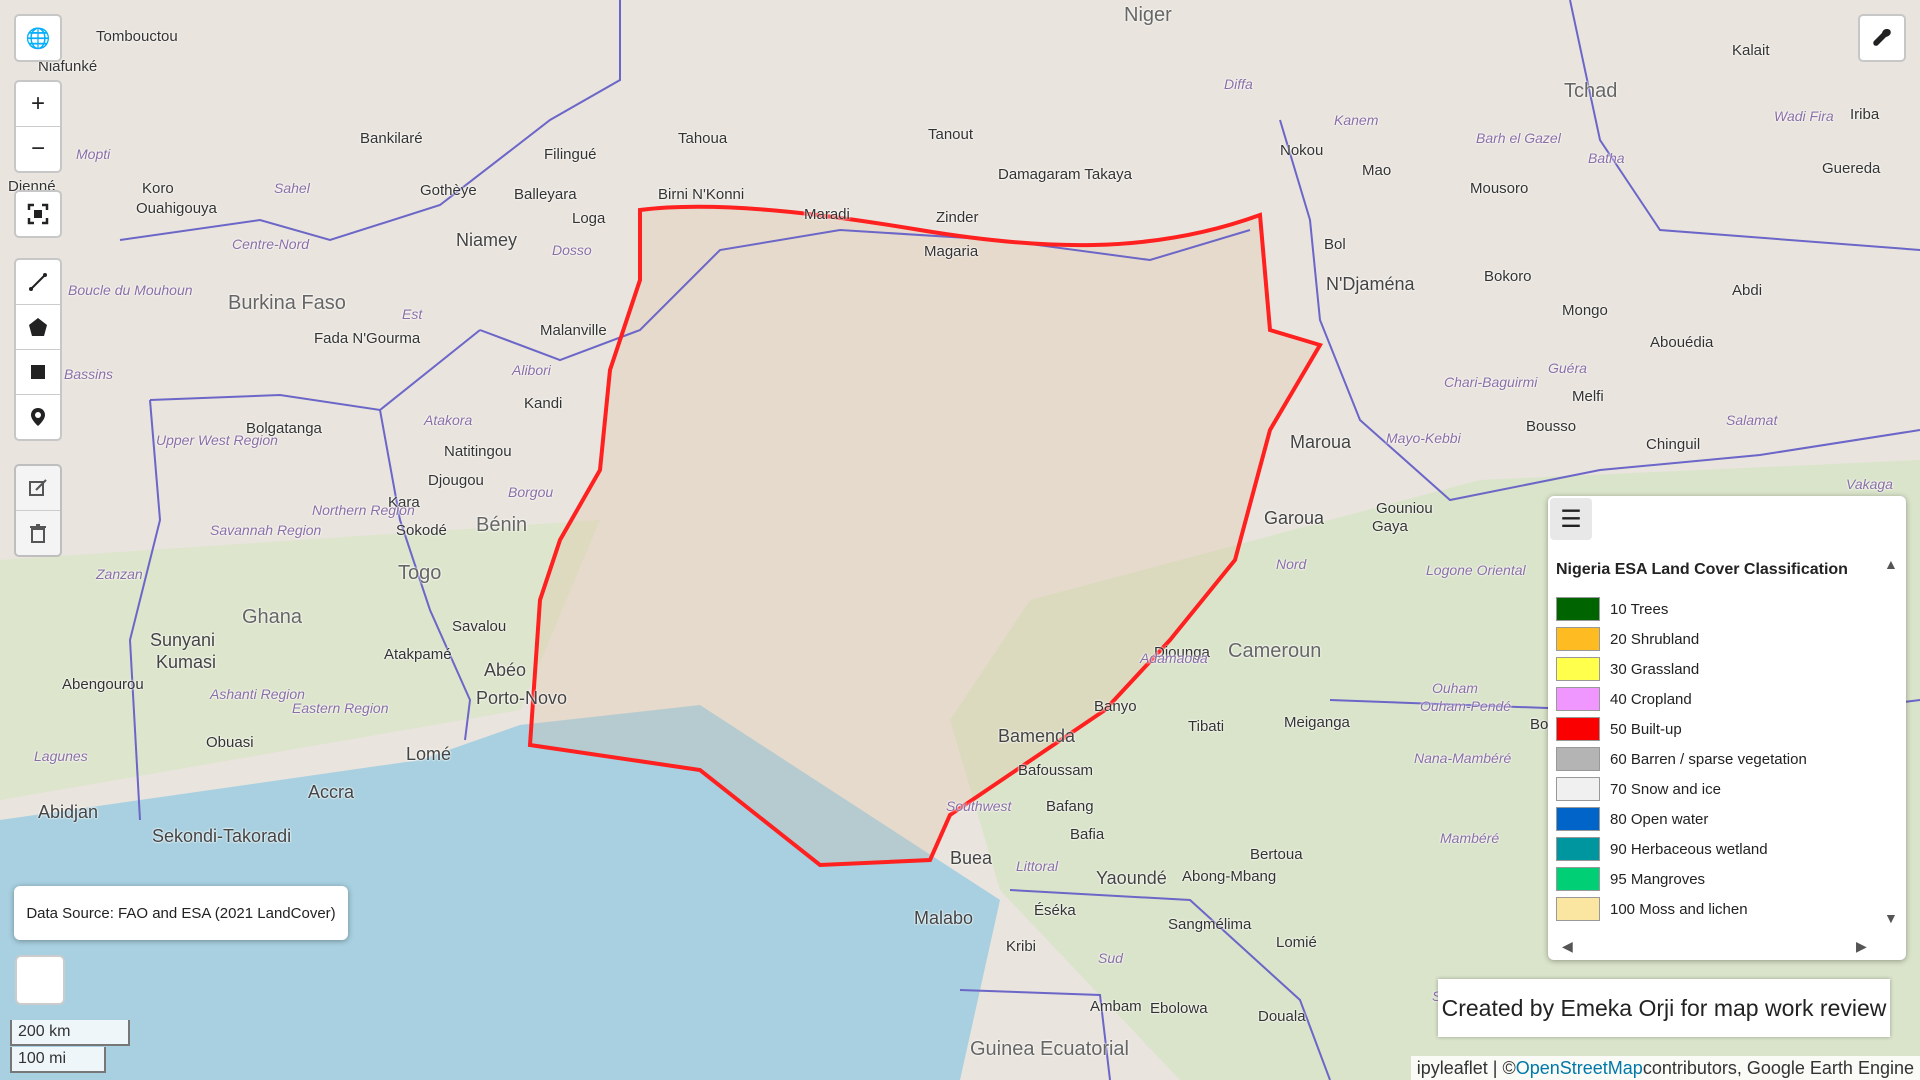  What do you see at coordinates (1665, 789) in the screenshot?
I see `legend-label: 70 Snow and ice` at bounding box center [1665, 789].